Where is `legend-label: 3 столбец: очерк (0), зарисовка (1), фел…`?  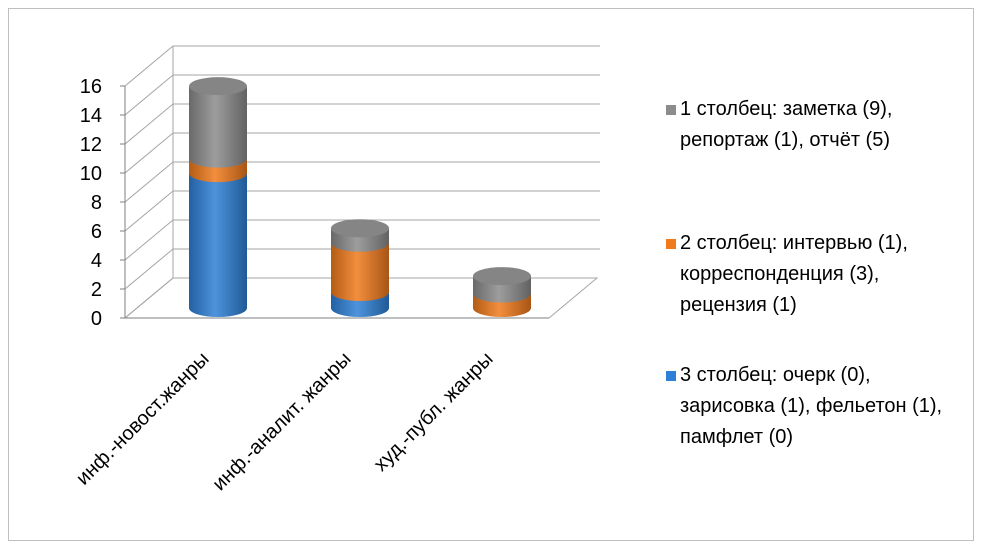 legend-label: 3 столбец: очерк (0), зарисовка (1), фел… is located at coordinates (811, 406).